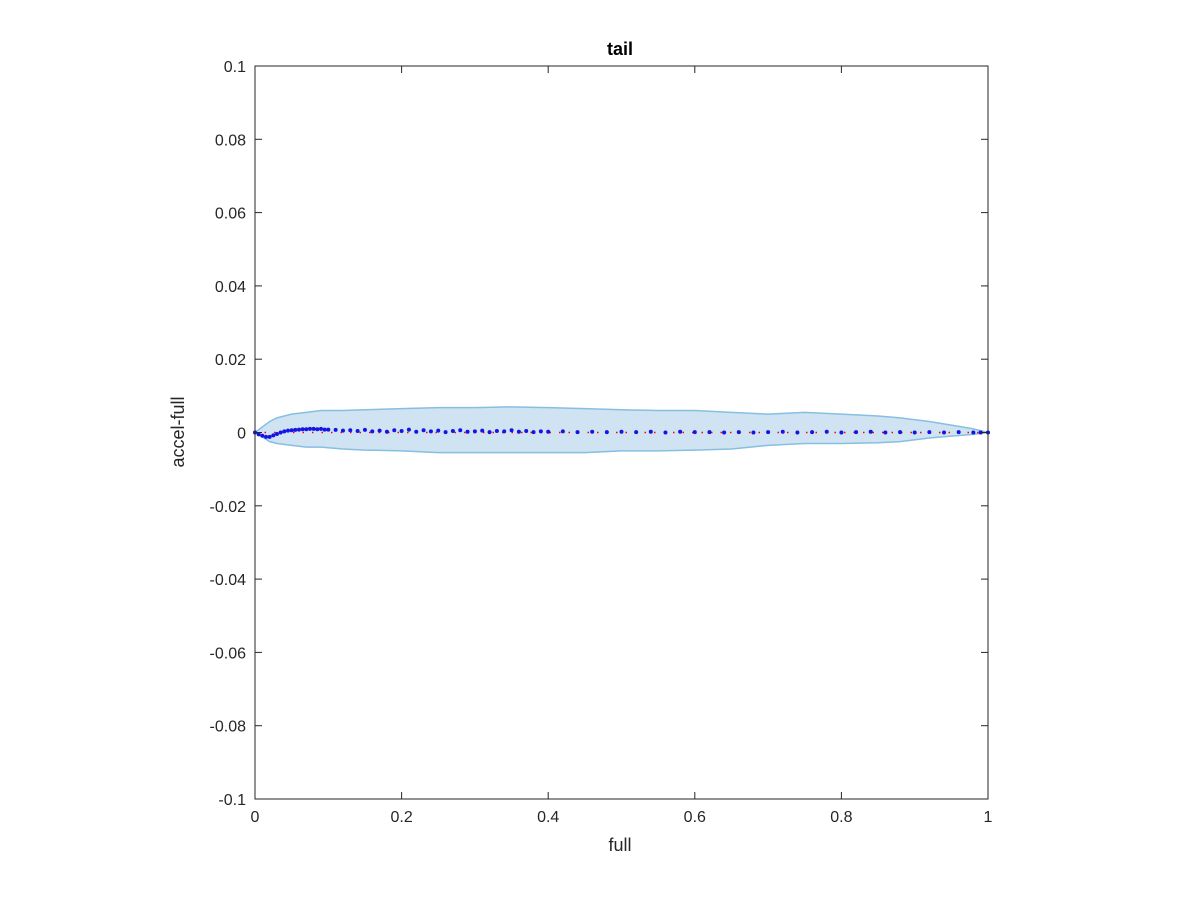 Image resolution: width=1200 pixels, height=900 pixels. What do you see at coordinates (178, 431) in the screenshot?
I see `y-axis-label: accel-full` at bounding box center [178, 431].